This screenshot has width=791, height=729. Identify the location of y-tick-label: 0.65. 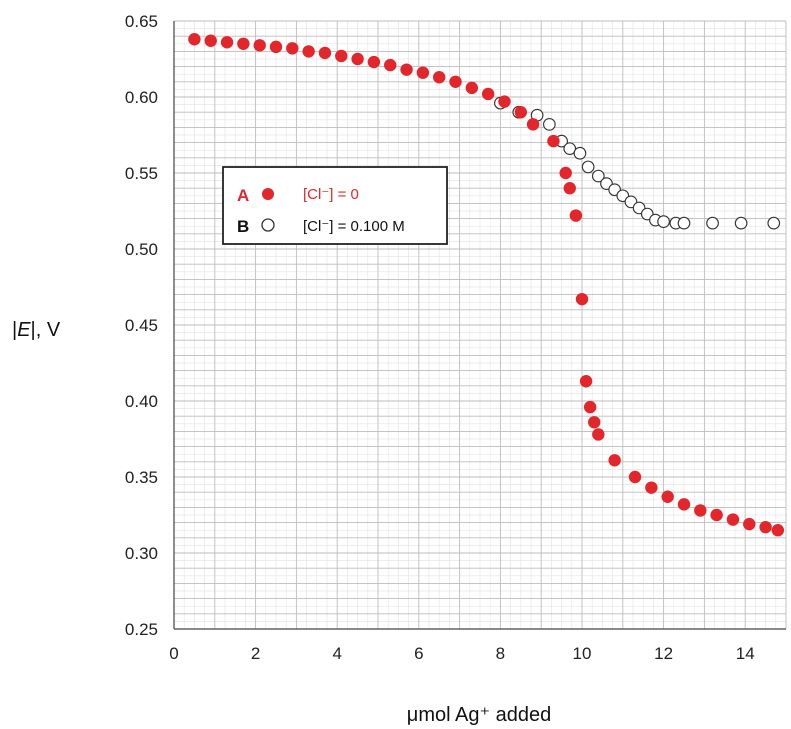
(141, 21).